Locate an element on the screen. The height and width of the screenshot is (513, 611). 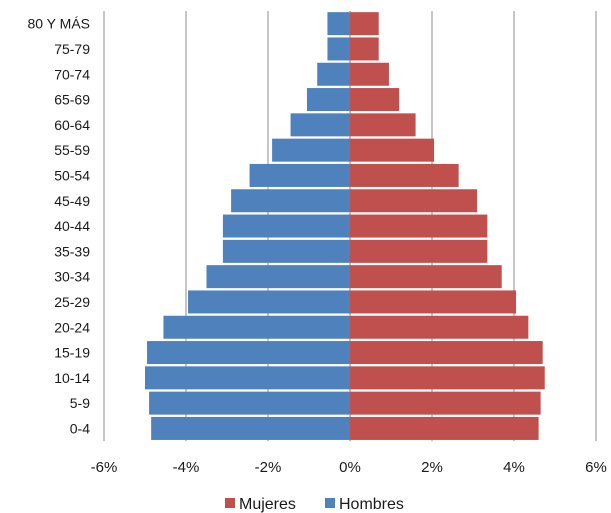
category-label-12: 60-64 is located at coordinates (72, 125).